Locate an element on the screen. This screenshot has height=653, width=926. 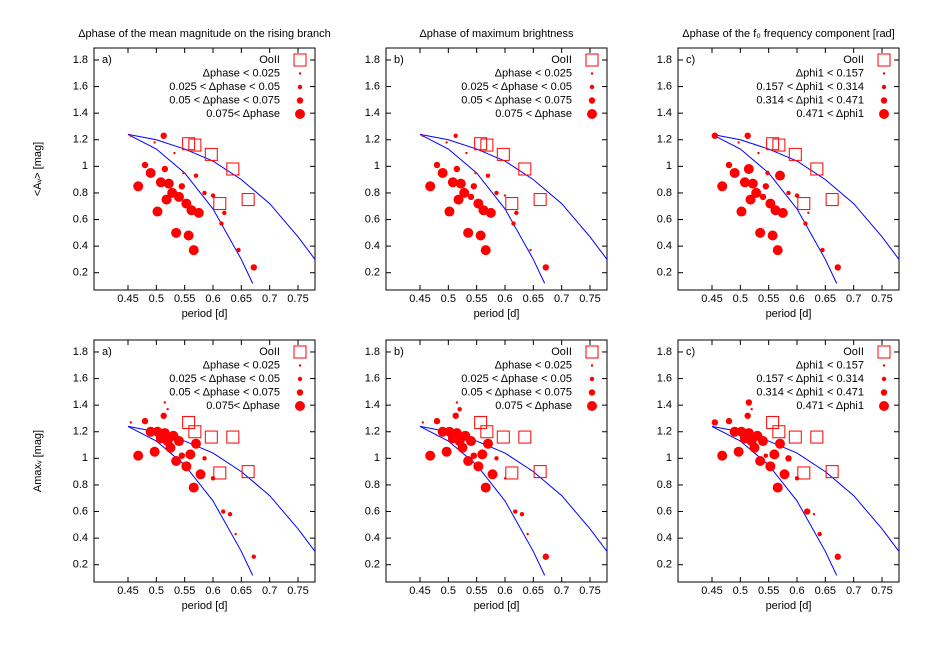
x-tick-label: 0.75 is located at coordinates (297, 299).